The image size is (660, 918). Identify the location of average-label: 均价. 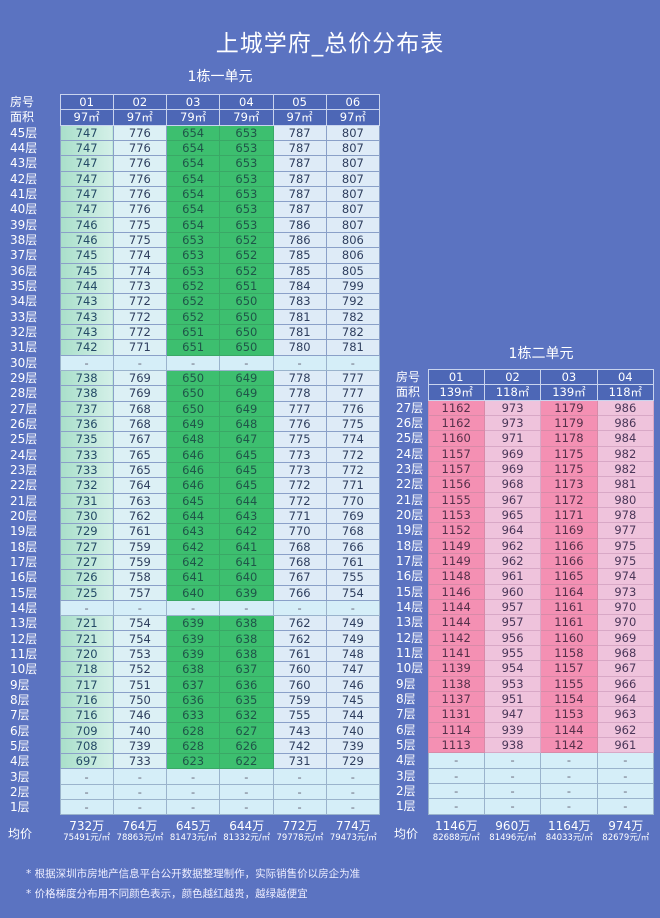
(406, 834).